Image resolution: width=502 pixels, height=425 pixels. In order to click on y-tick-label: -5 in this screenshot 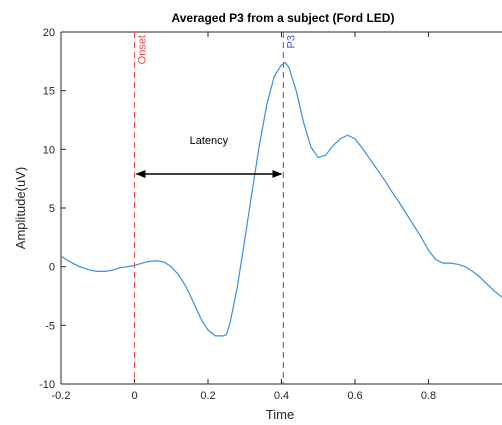, I will do `click(50, 326)`.